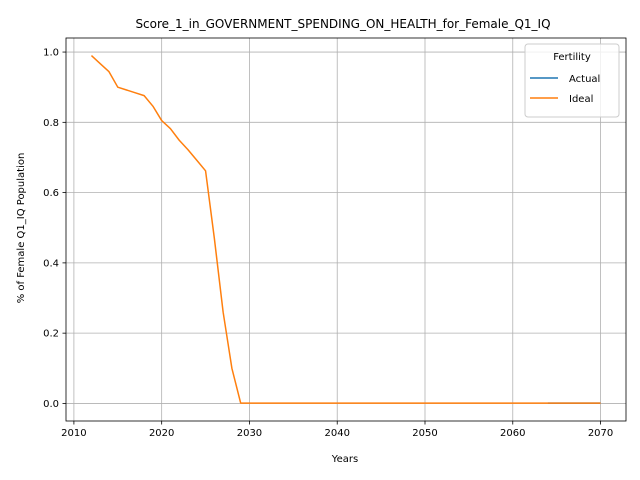 This screenshot has height=480, width=640. What do you see at coordinates (161, 433) in the screenshot?
I see `x-tick-label: 2020` at bounding box center [161, 433].